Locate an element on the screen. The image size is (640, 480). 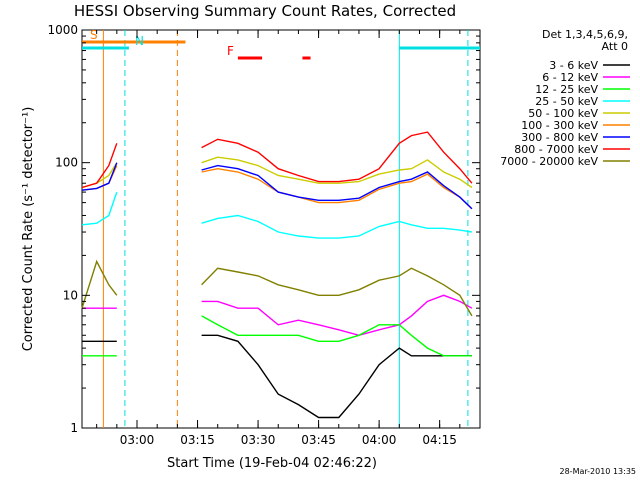
x-tick-label: 03:45 is located at coordinates (318, 440).